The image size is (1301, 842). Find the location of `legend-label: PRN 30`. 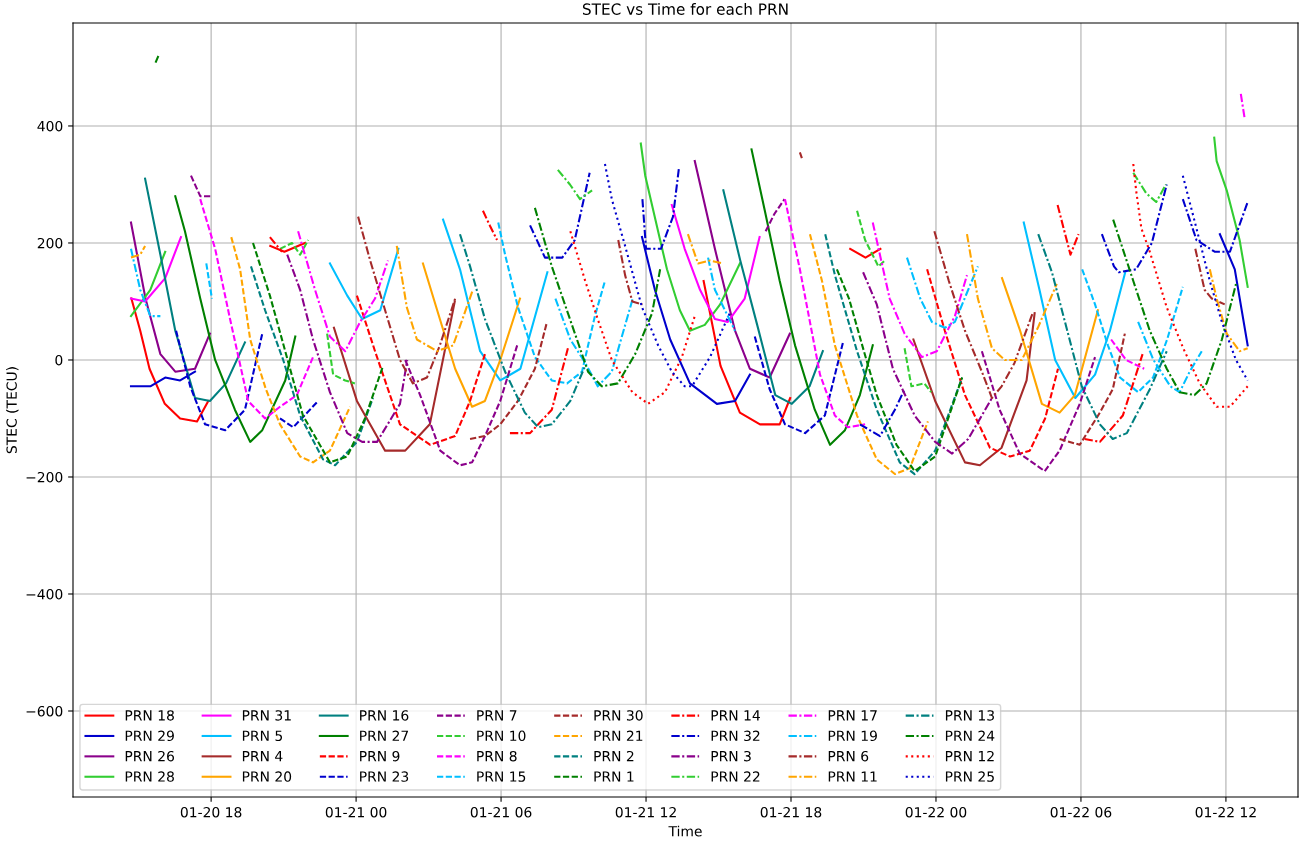

legend-label: PRN 30 is located at coordinates (618, 715).